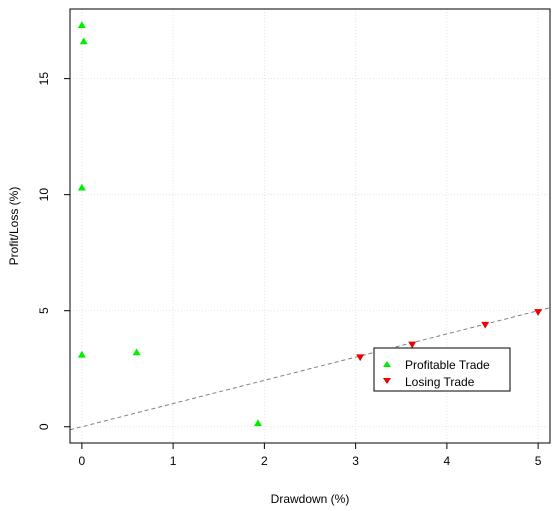 The height and width of the screenshot is (511, 556). Describe the element at coordinates (44, 79) in the screenshot. I see `y-tick-label: 15` at that location.